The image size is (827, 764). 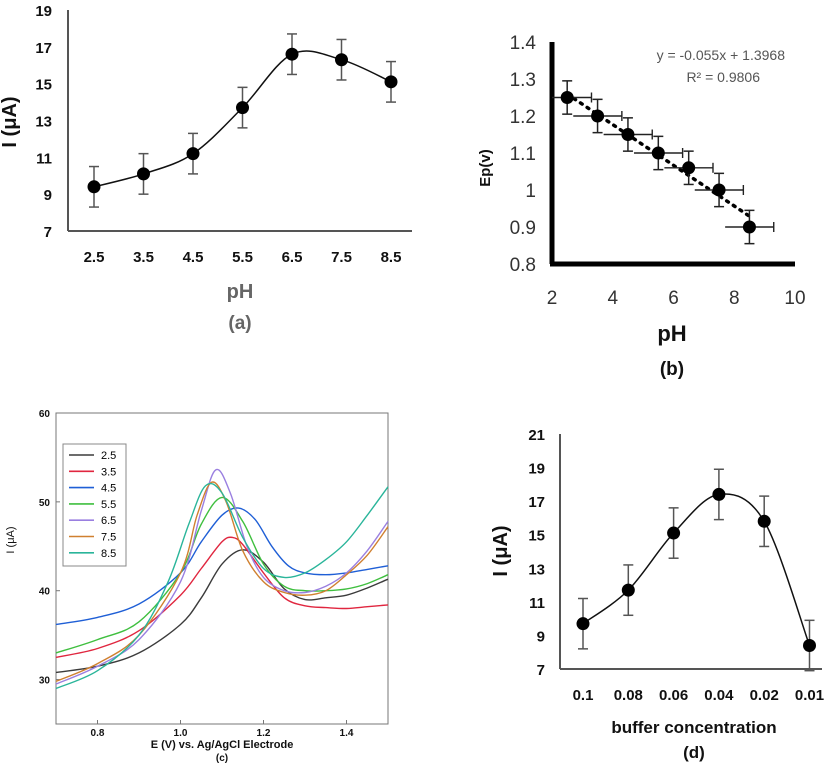 I want to click on chart-a-y-tick: 9, so click(x=48, y=195).